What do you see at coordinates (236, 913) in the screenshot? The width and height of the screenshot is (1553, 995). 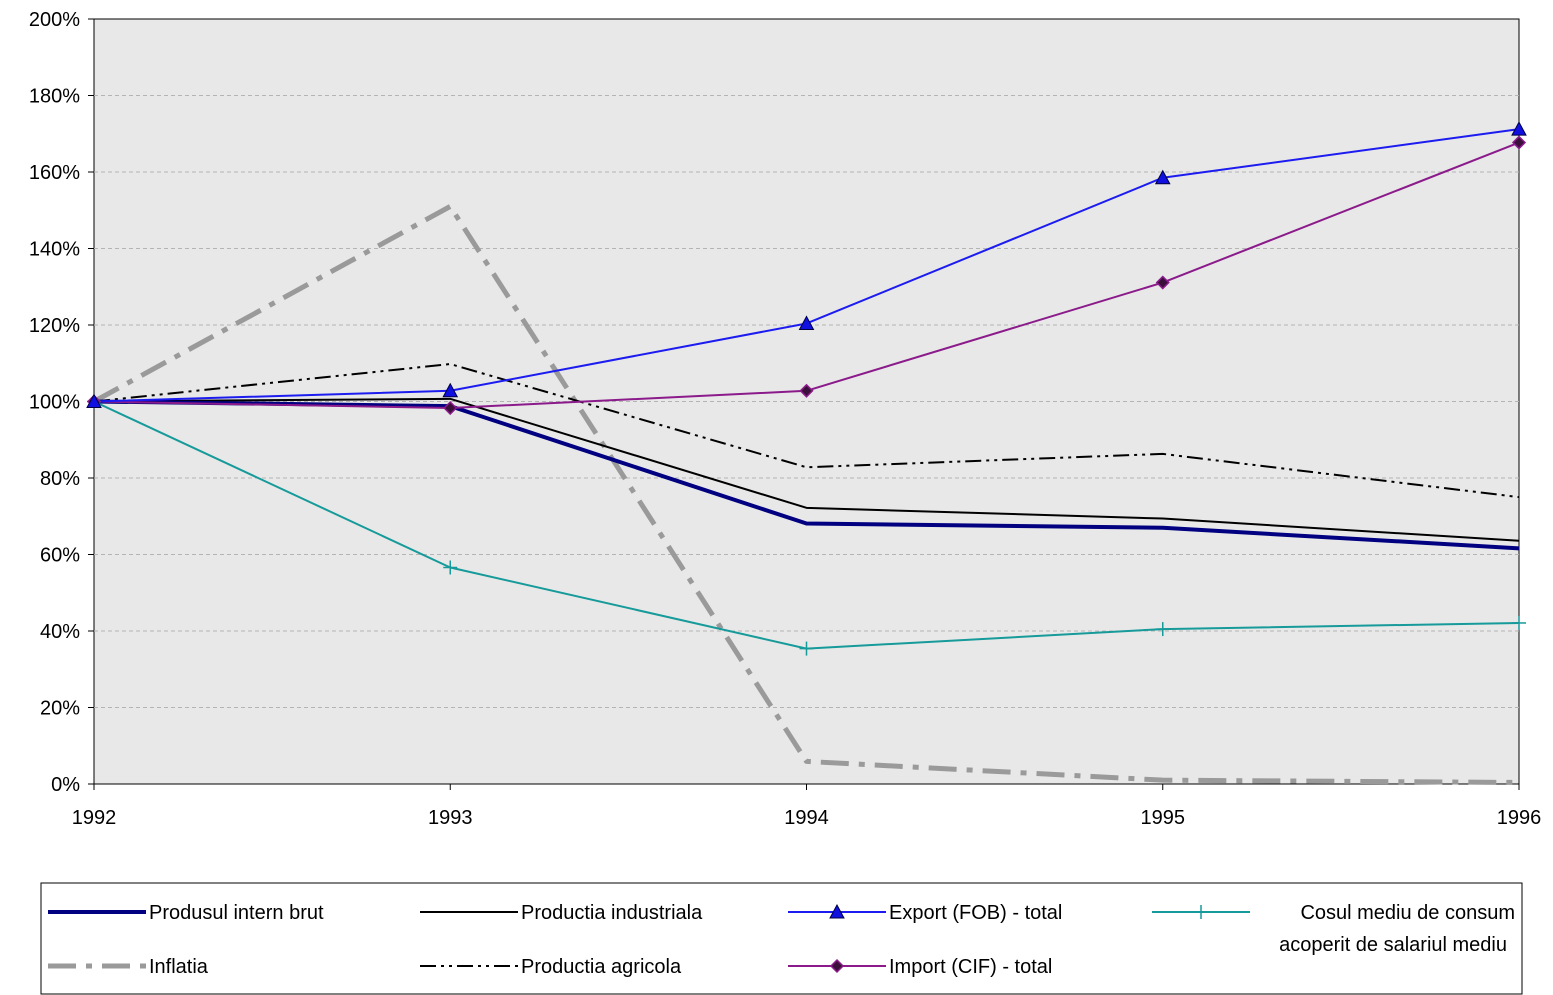 I see `legend-label: Produsul intern brut` at bounding box center [236, 913].